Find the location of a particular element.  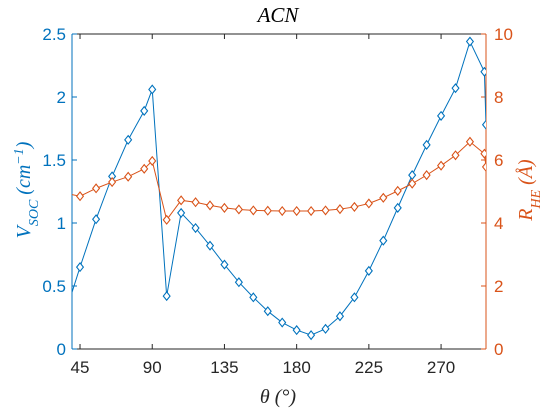

left-y-axis-label-part: V is located at coordinates (24, 230).